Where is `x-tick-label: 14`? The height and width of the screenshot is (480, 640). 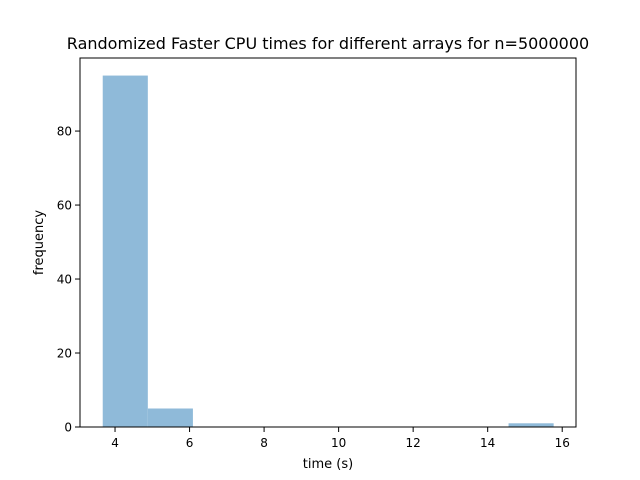
x-tick-label: 14 is located at coordinates (487, 443).